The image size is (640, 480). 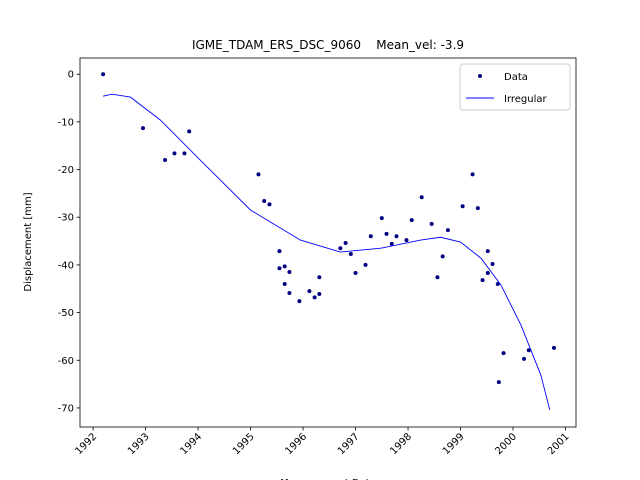 I want to click on y-tick-label: -50, so click(x=66, y=313).